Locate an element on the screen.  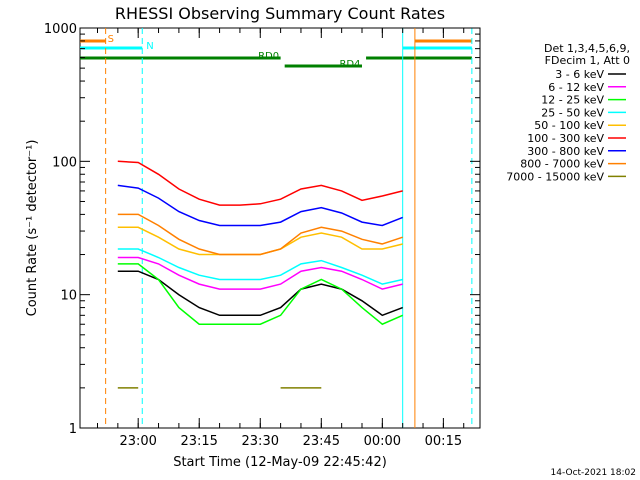
legend-entry: 25 - 50 keV is located at coordinates (572, 112).